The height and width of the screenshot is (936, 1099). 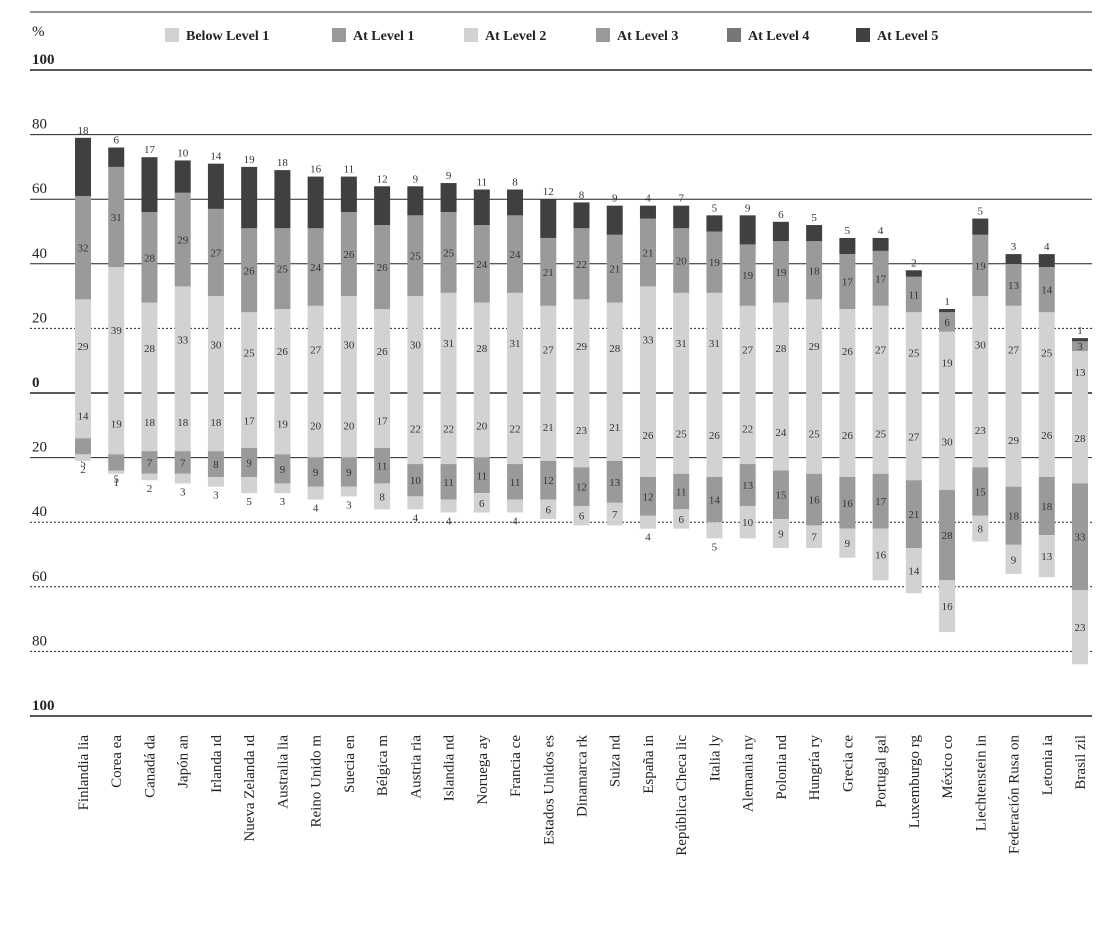 What do you see at coordinates (981, 783) in the screenshot?
I see `country-label: Liechtenstein in` at bounding box center [981, 783].